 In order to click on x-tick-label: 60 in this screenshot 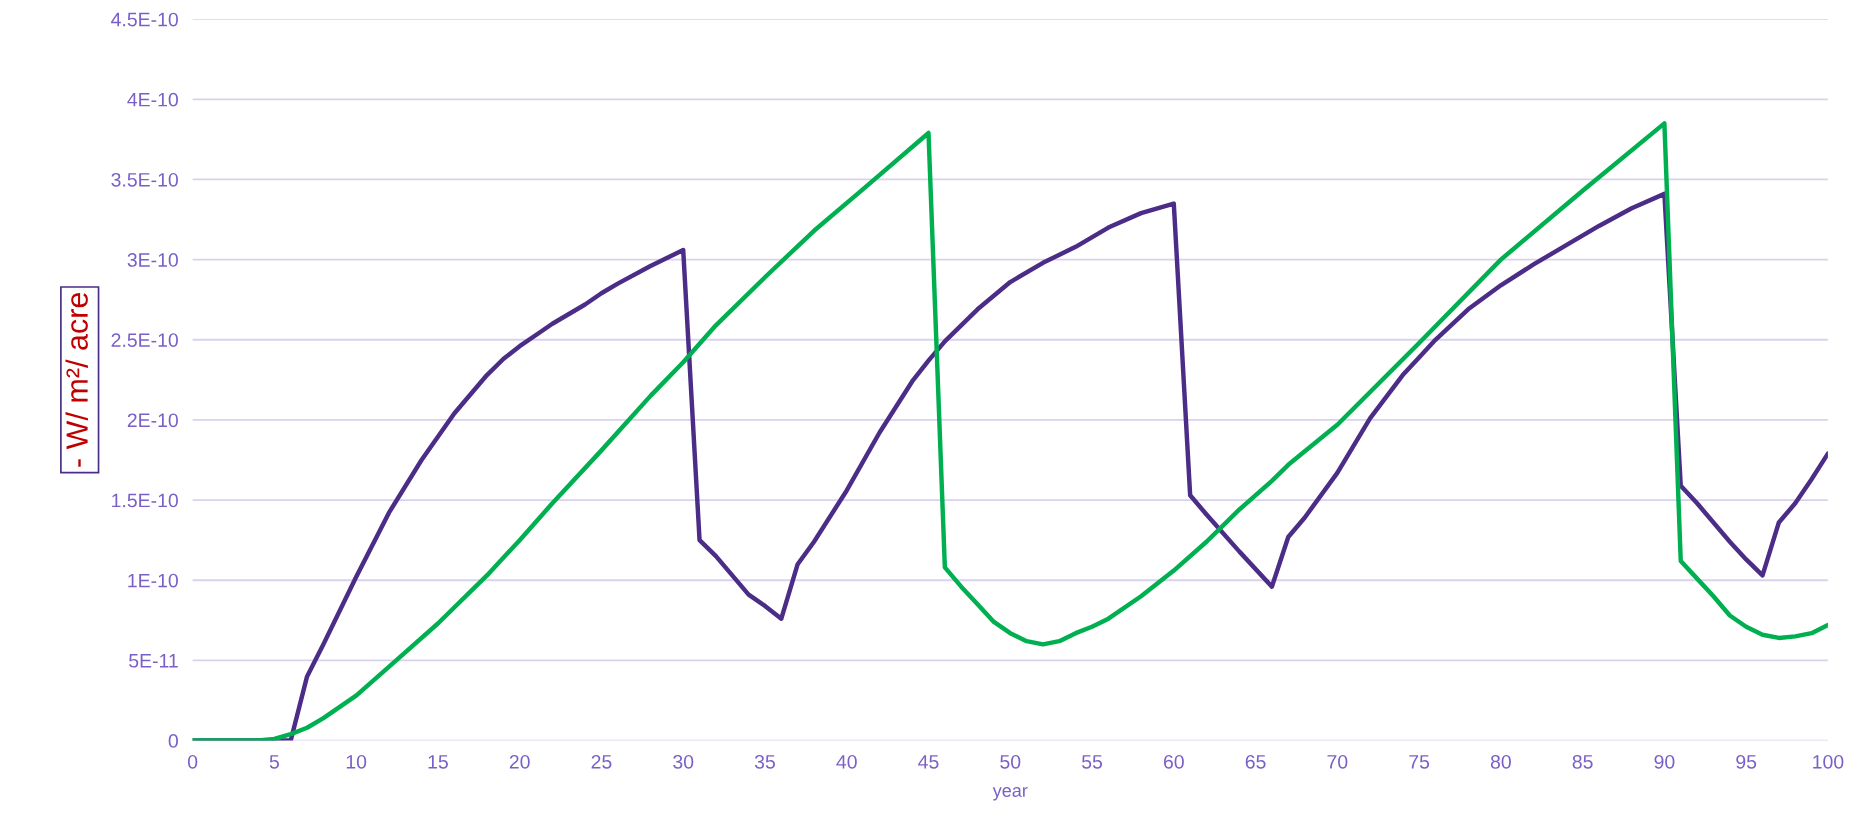, I will do `click(1173, 761)`.